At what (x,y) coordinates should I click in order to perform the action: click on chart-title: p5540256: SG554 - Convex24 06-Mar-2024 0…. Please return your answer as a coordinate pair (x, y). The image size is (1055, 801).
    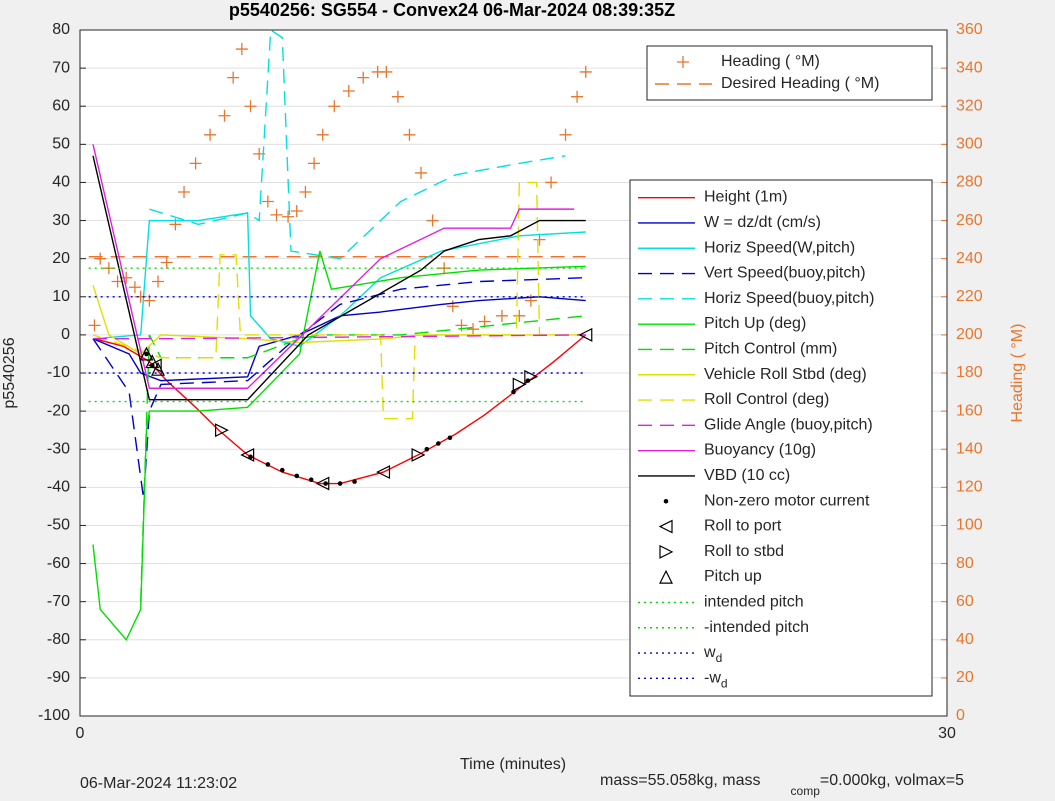
    Looking at the image, I should click on (452, 10).